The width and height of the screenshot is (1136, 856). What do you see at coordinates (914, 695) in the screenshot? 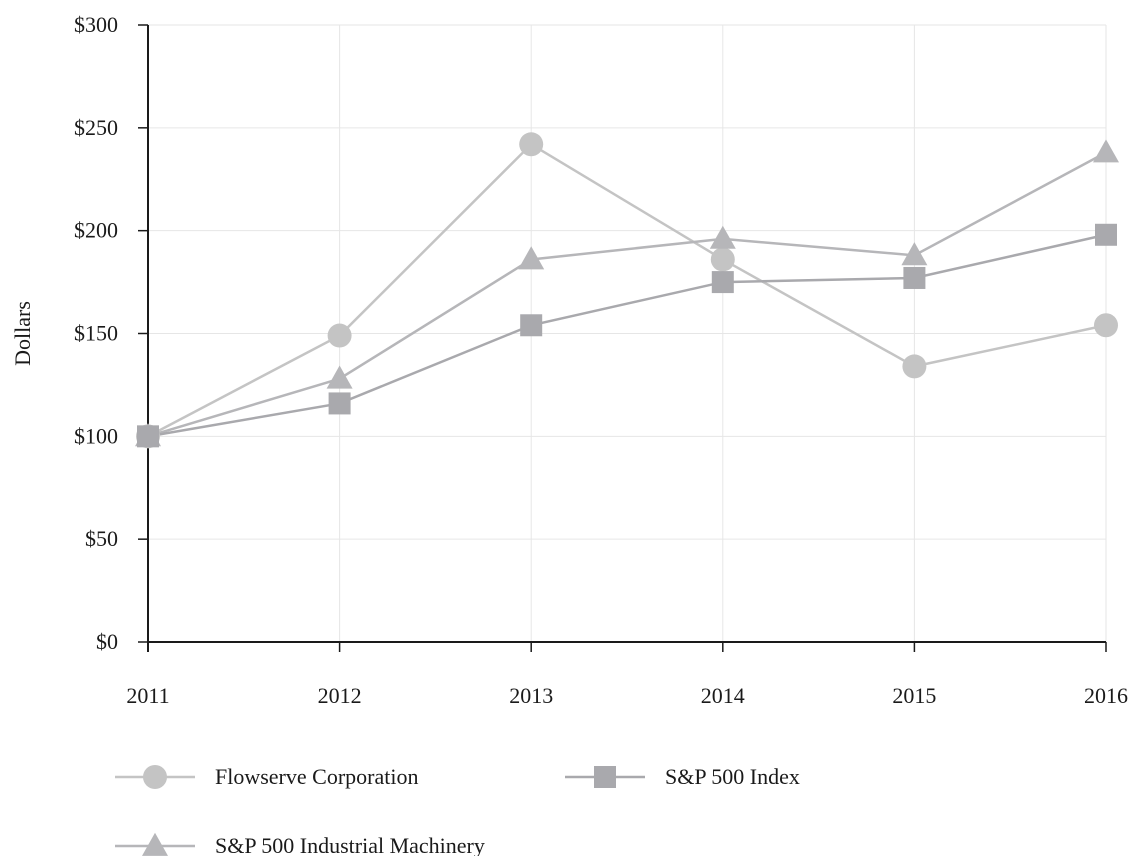
I see `x-tick-label: 2015` at bounding box center [914, 695].